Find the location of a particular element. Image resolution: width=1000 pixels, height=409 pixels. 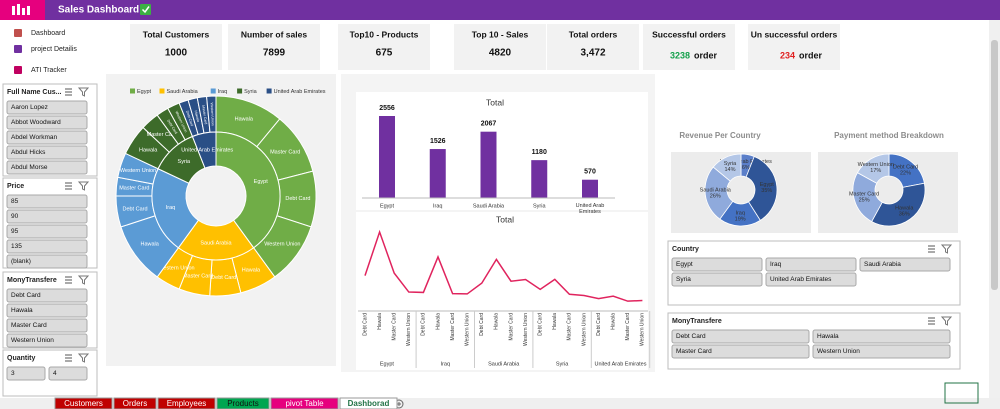

sheet-tab-label: Products is located at coordinates (243, 403).